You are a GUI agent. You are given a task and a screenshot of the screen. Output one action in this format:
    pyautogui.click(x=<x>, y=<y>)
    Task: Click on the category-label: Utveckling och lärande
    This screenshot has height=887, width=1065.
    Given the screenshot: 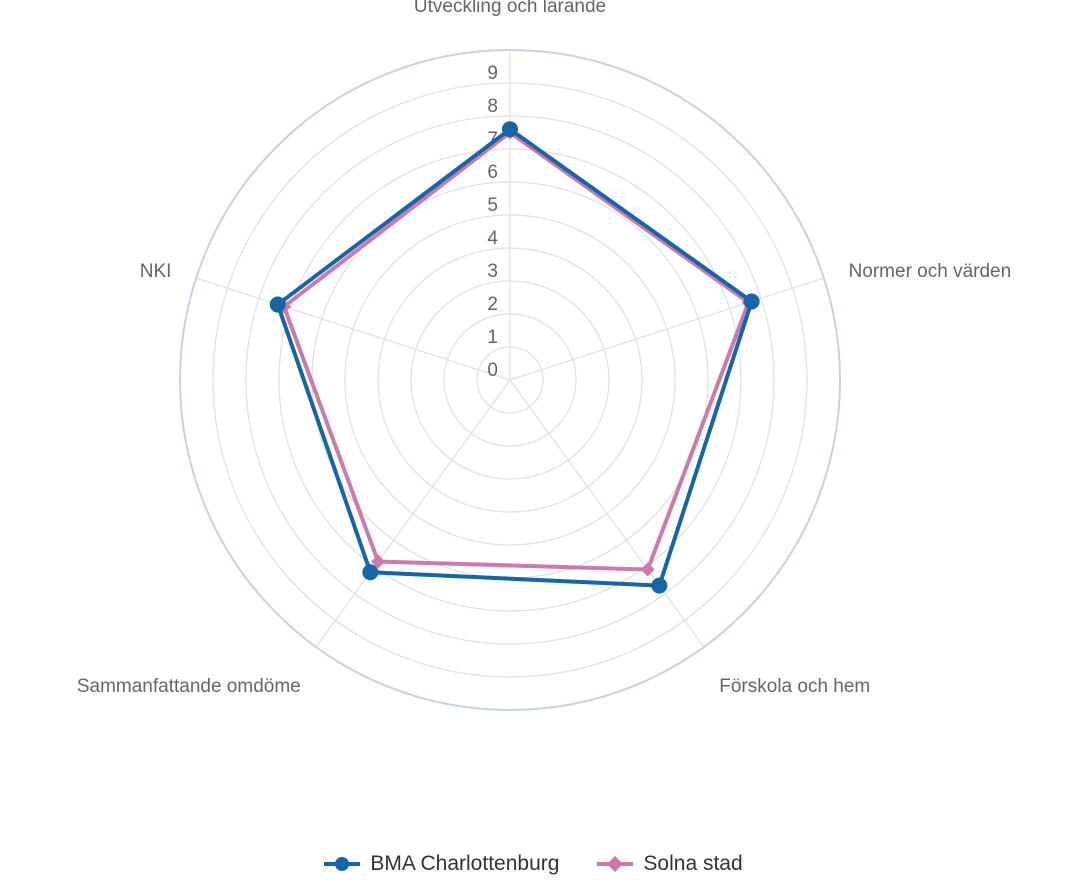 What is the action you would take?
    pyautogui.click(x=510, y=8)
    